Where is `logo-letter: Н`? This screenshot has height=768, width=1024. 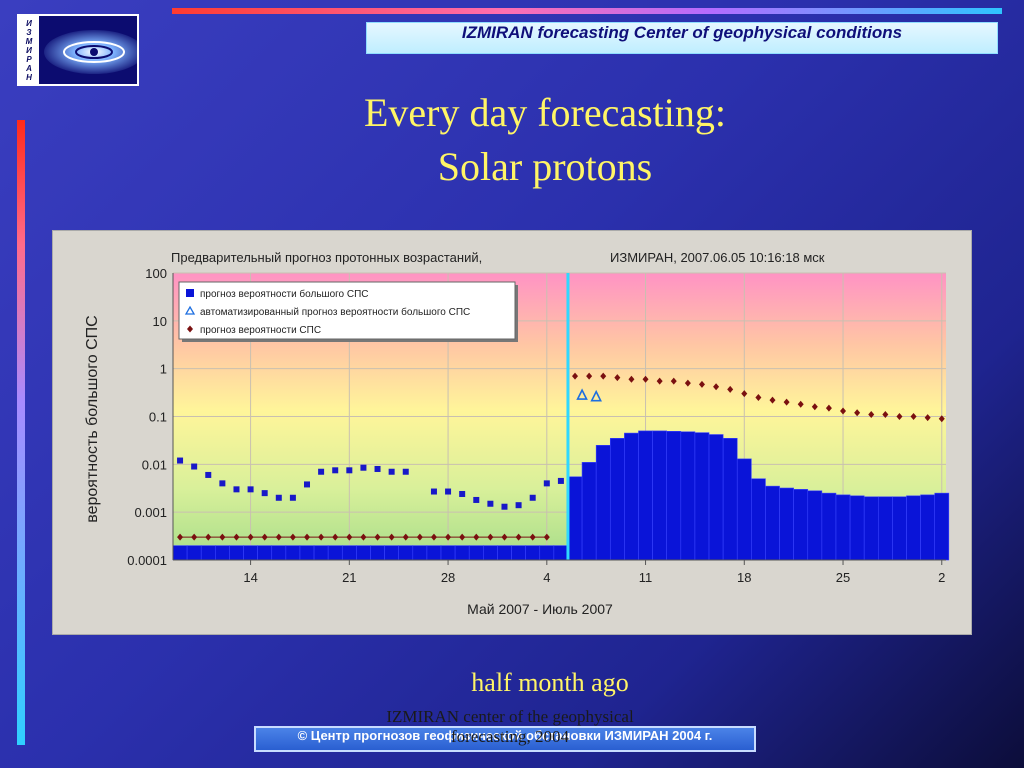 logo-letter: Н is located at coordinates (29, 77).